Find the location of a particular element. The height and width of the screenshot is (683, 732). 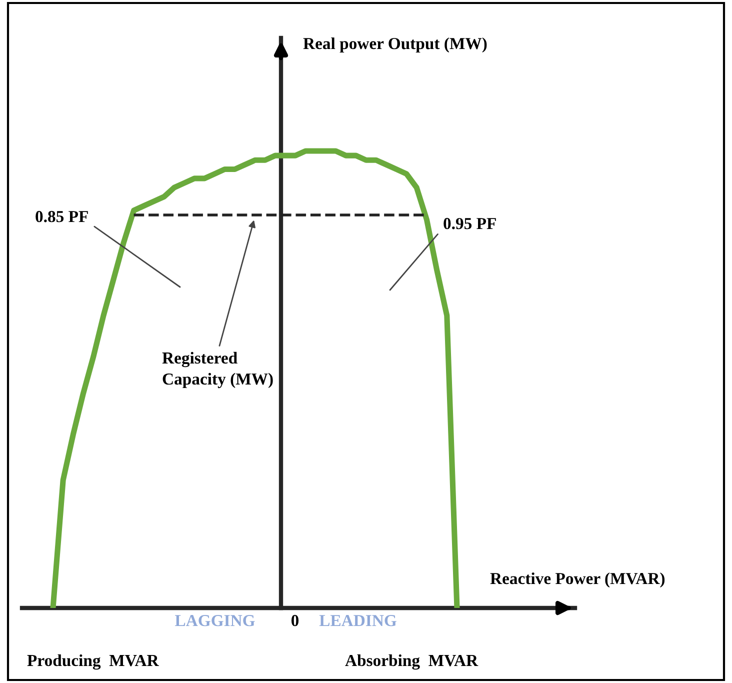

text: Absorbing MVAR is located at coordinates (411, 662).